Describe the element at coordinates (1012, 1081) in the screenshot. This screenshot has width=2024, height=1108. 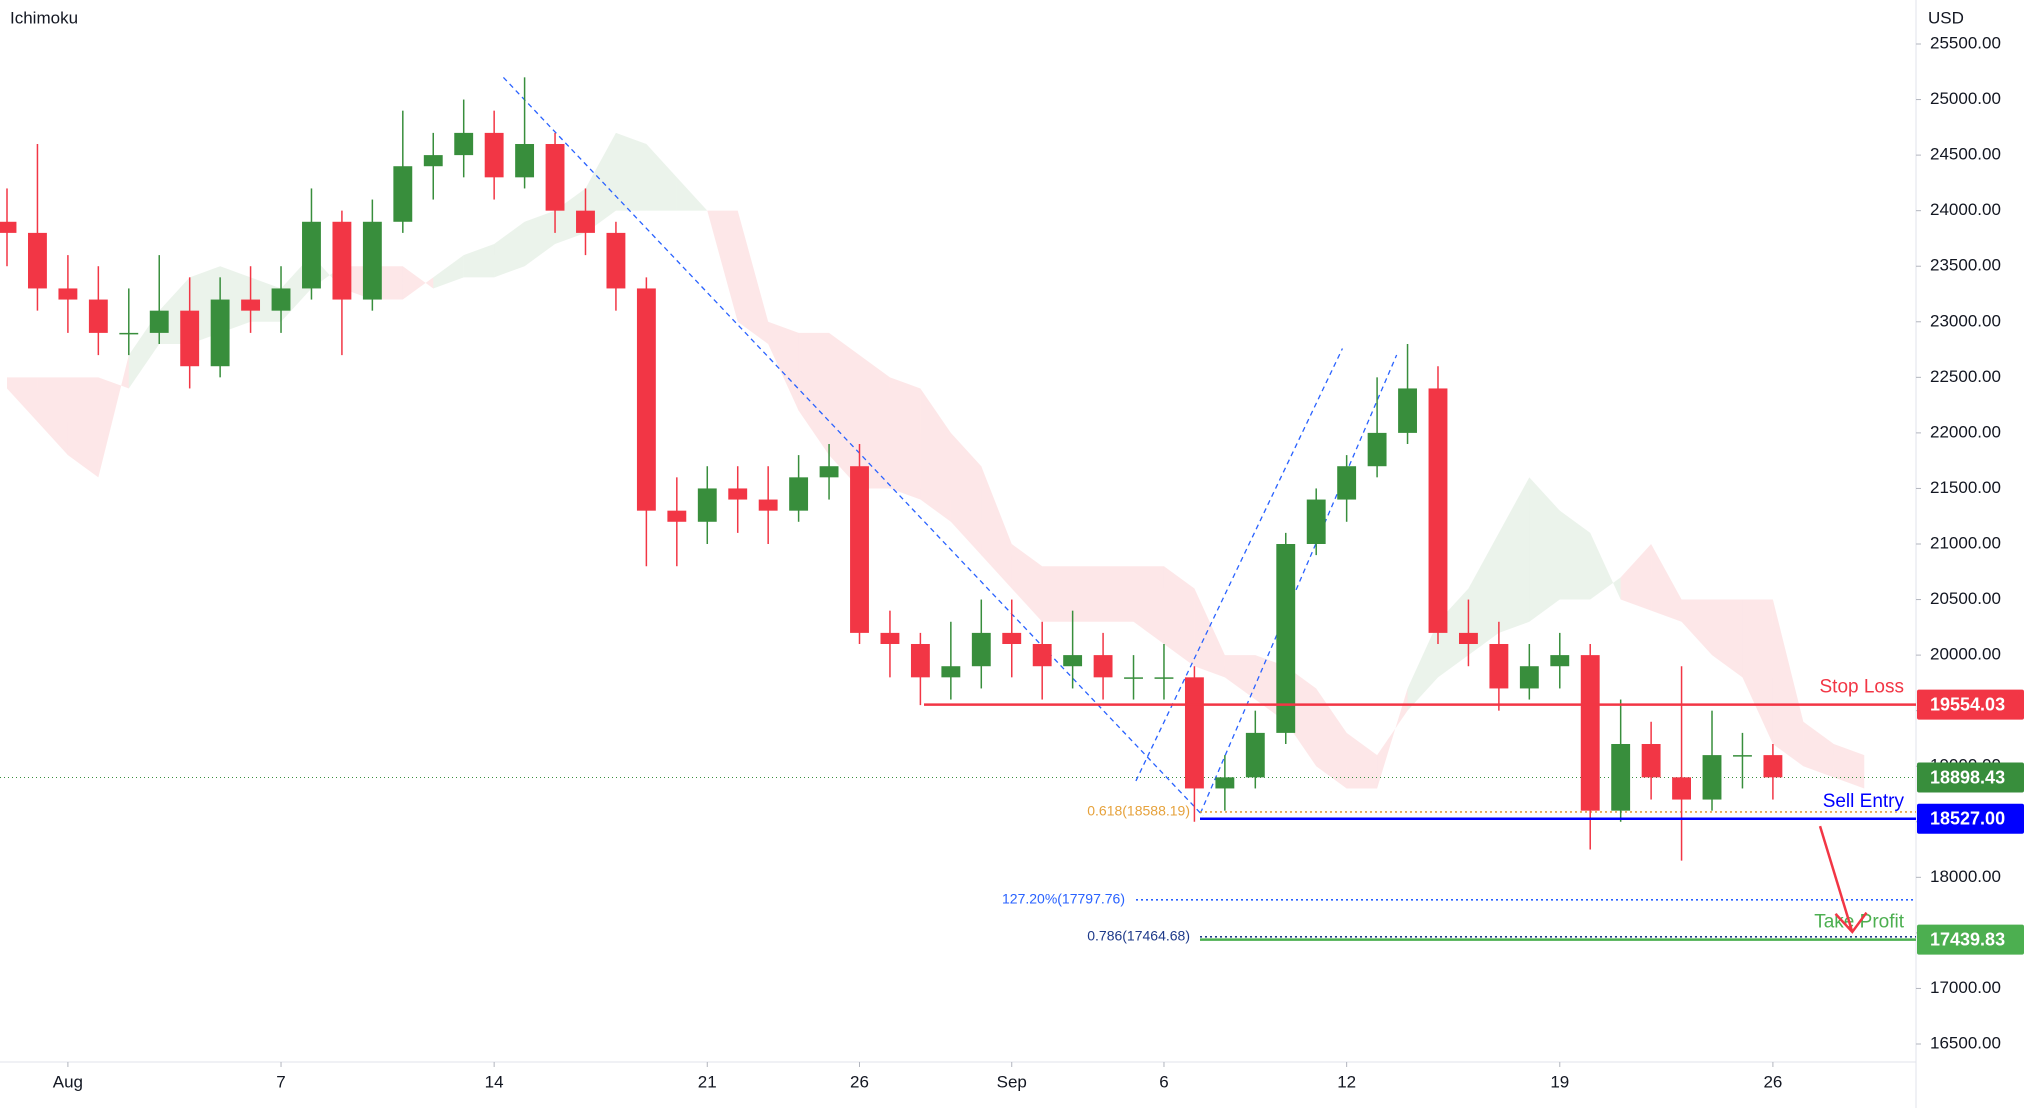
I see `x-tick-label: Sep` at that location.